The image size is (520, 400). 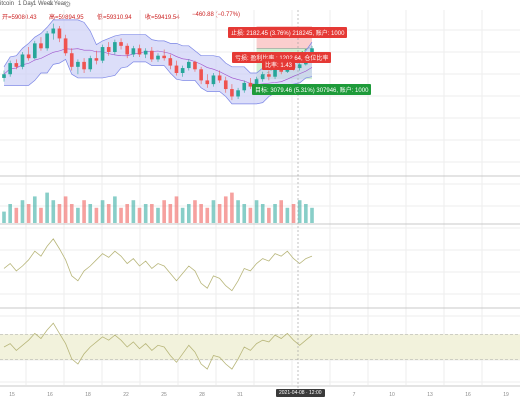 I want to click on oscillator-2-line, so click(x=158, y=346).